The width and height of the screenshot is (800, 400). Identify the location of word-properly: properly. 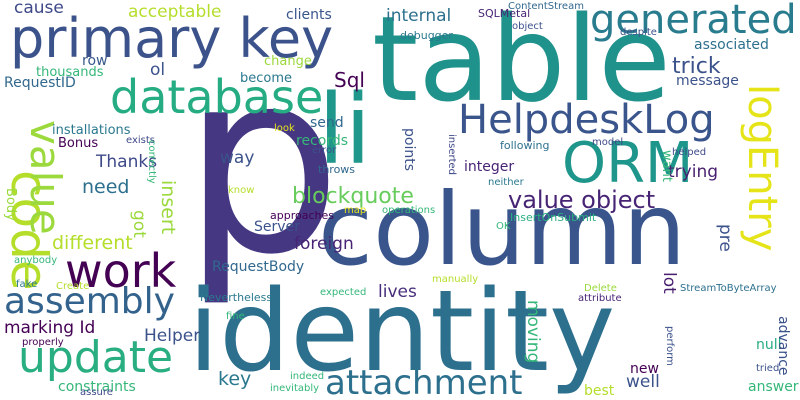
(43, 342).